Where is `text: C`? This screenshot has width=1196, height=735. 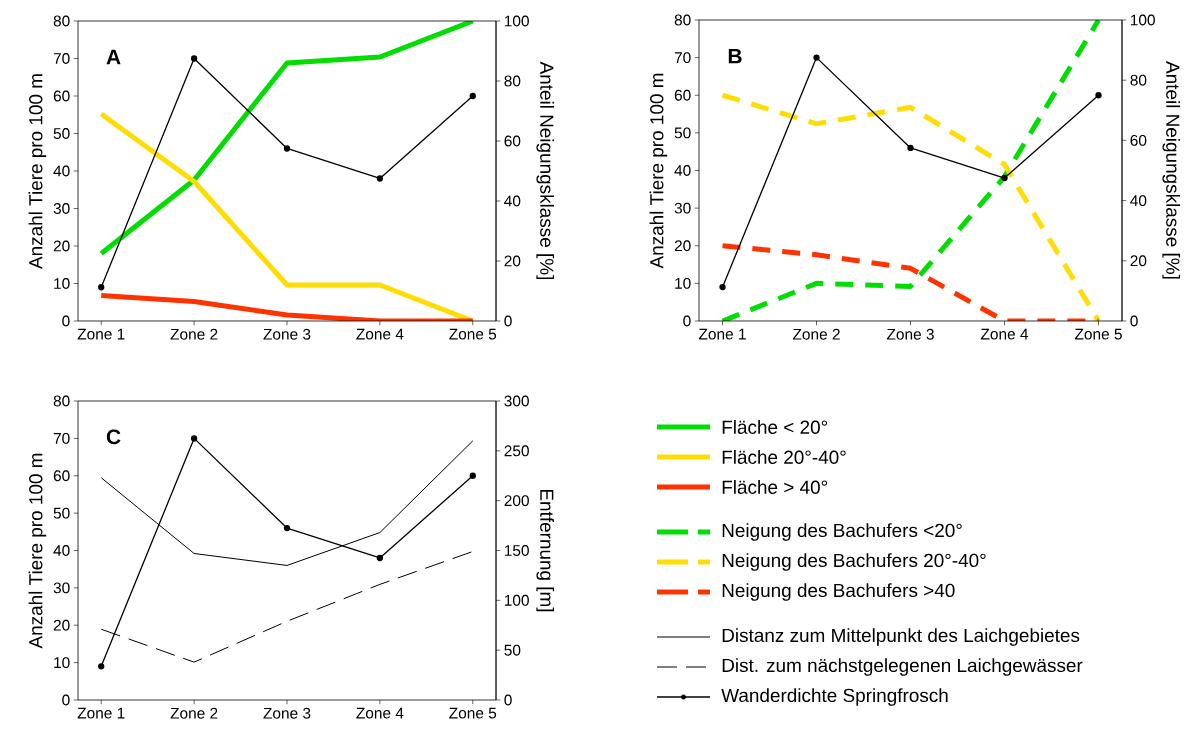
text: C is located at coordinates (113, 437).